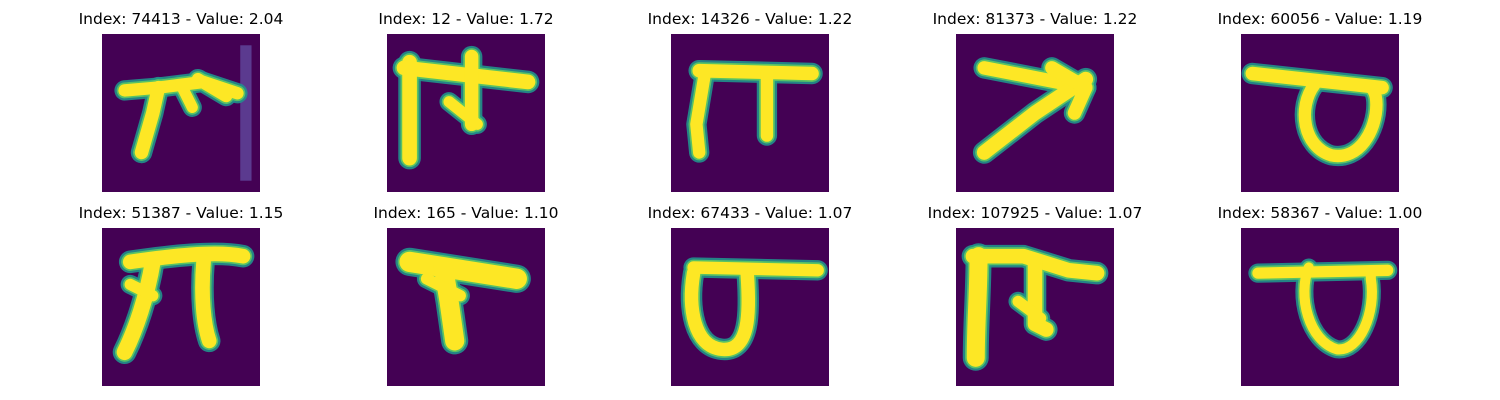 Image resolution: width=1500 pixels, height=400 pixels. What do you see at coordinates (466, 213) in the screenshot?
I see `panel-title: Index: 165 - Value: 1.10` at bounding box center [466, 213].